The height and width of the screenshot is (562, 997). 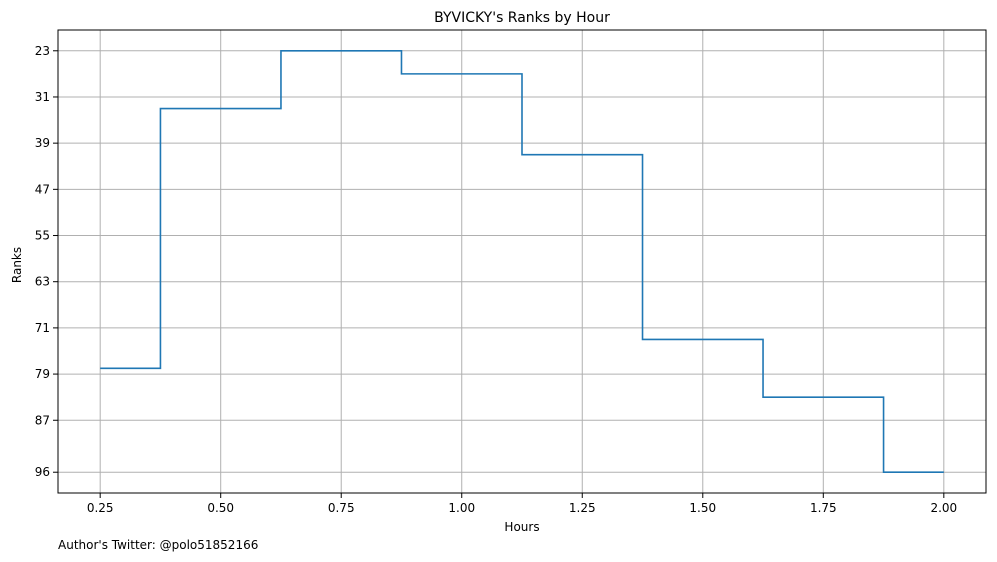 I want to click on x-axis: 0.25 0.50 0.75 1.00 1.25 1.50 1.75 2.00, so click(x=522, y=504).